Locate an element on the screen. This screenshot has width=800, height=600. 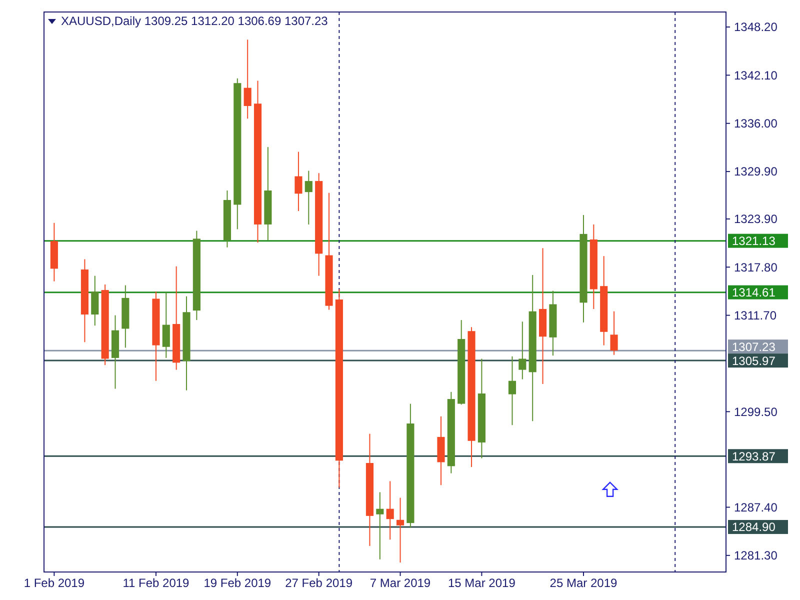
chart-title: XAUUSD,Daily 1309.25 1312.20 1306.69 1307.23 is located at coordinates (194, 21).